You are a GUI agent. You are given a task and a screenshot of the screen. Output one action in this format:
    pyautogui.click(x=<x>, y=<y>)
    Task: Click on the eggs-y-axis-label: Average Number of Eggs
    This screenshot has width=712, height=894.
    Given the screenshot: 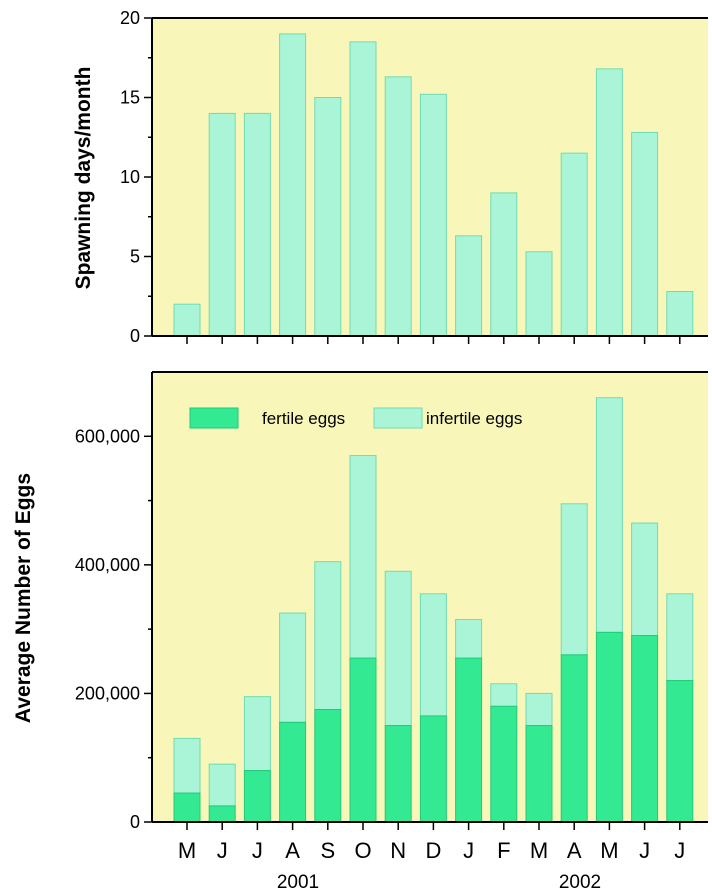 What is the action you would take?
    pyautogui.click(x=23, y=598)
    